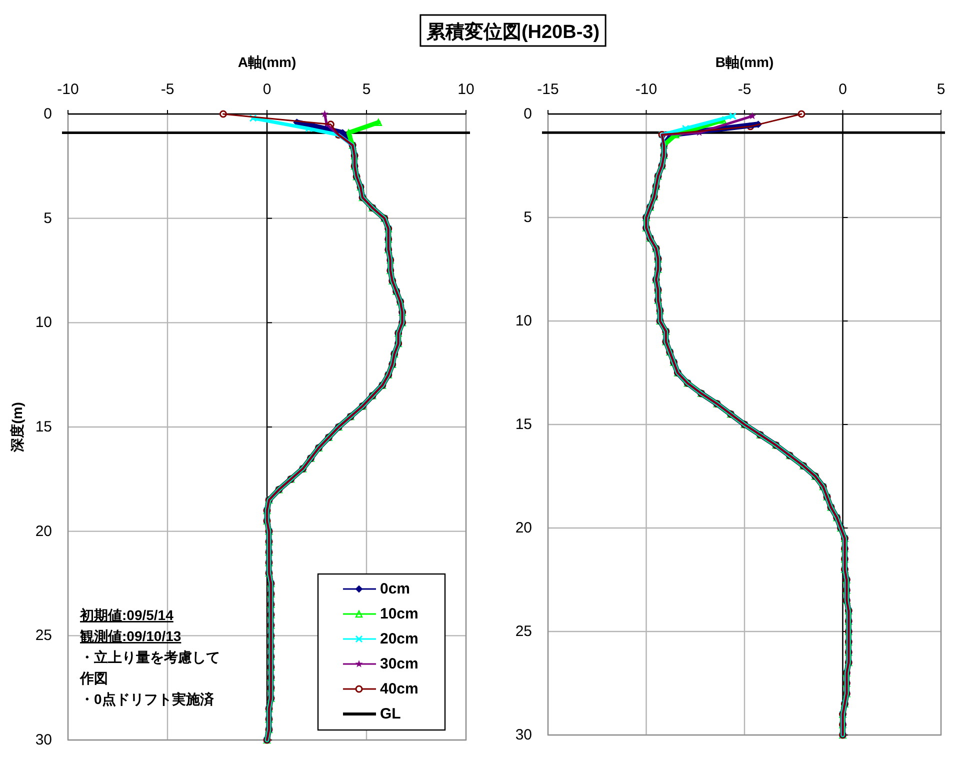 The image size is (972, 758). I want to click on x-axis-title: B軸(mm), so click(744, 62).